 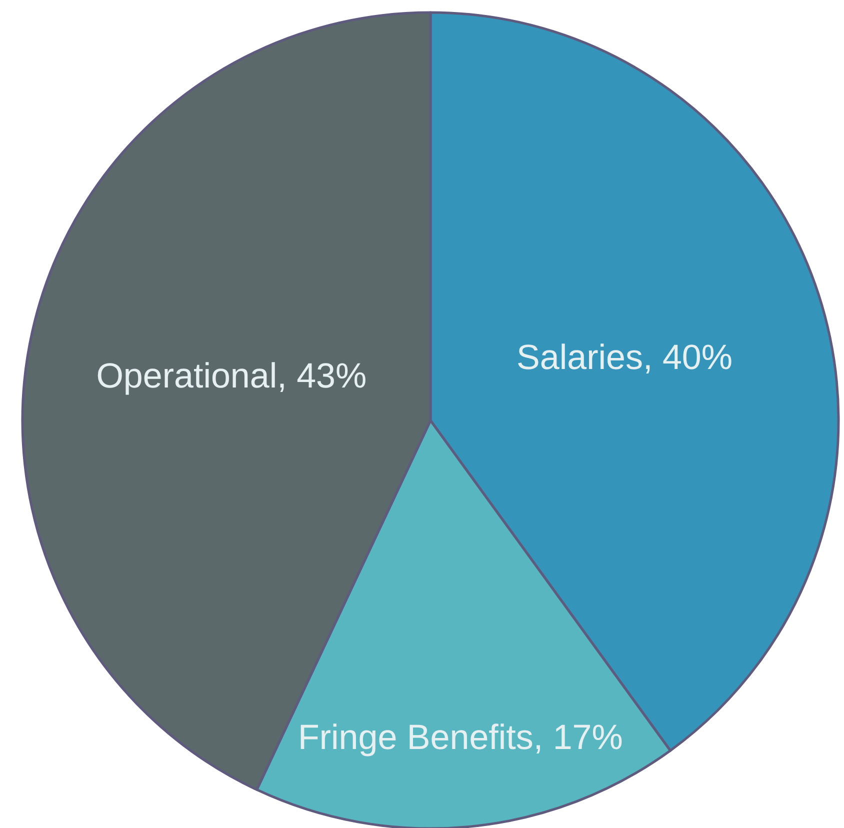 I want to click on slice-label: Salaries, 40%, so click(x=624, y=357).